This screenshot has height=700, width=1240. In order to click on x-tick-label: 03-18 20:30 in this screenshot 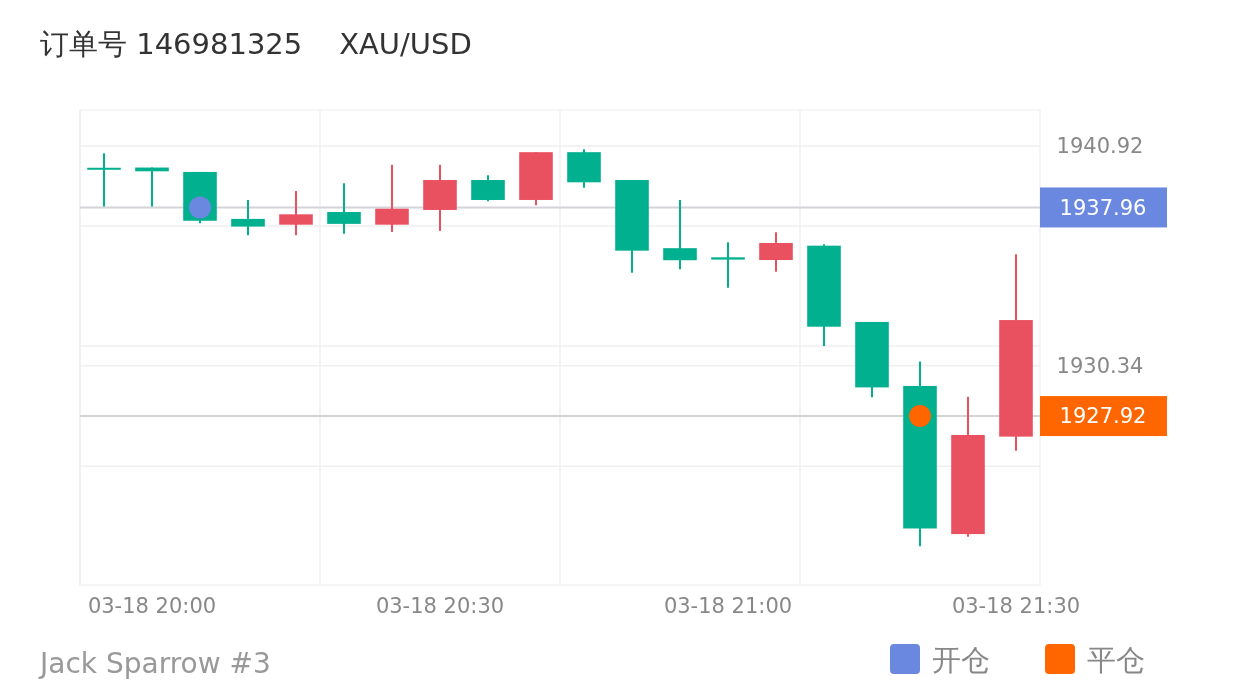, I will do `click(440, 606)`.